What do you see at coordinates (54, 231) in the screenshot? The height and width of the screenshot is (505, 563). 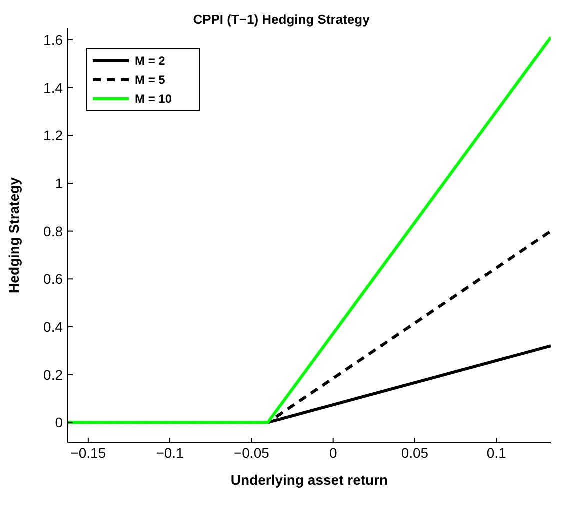 I see `y-tick-label: 0.8` at bounding box center [54, 231].